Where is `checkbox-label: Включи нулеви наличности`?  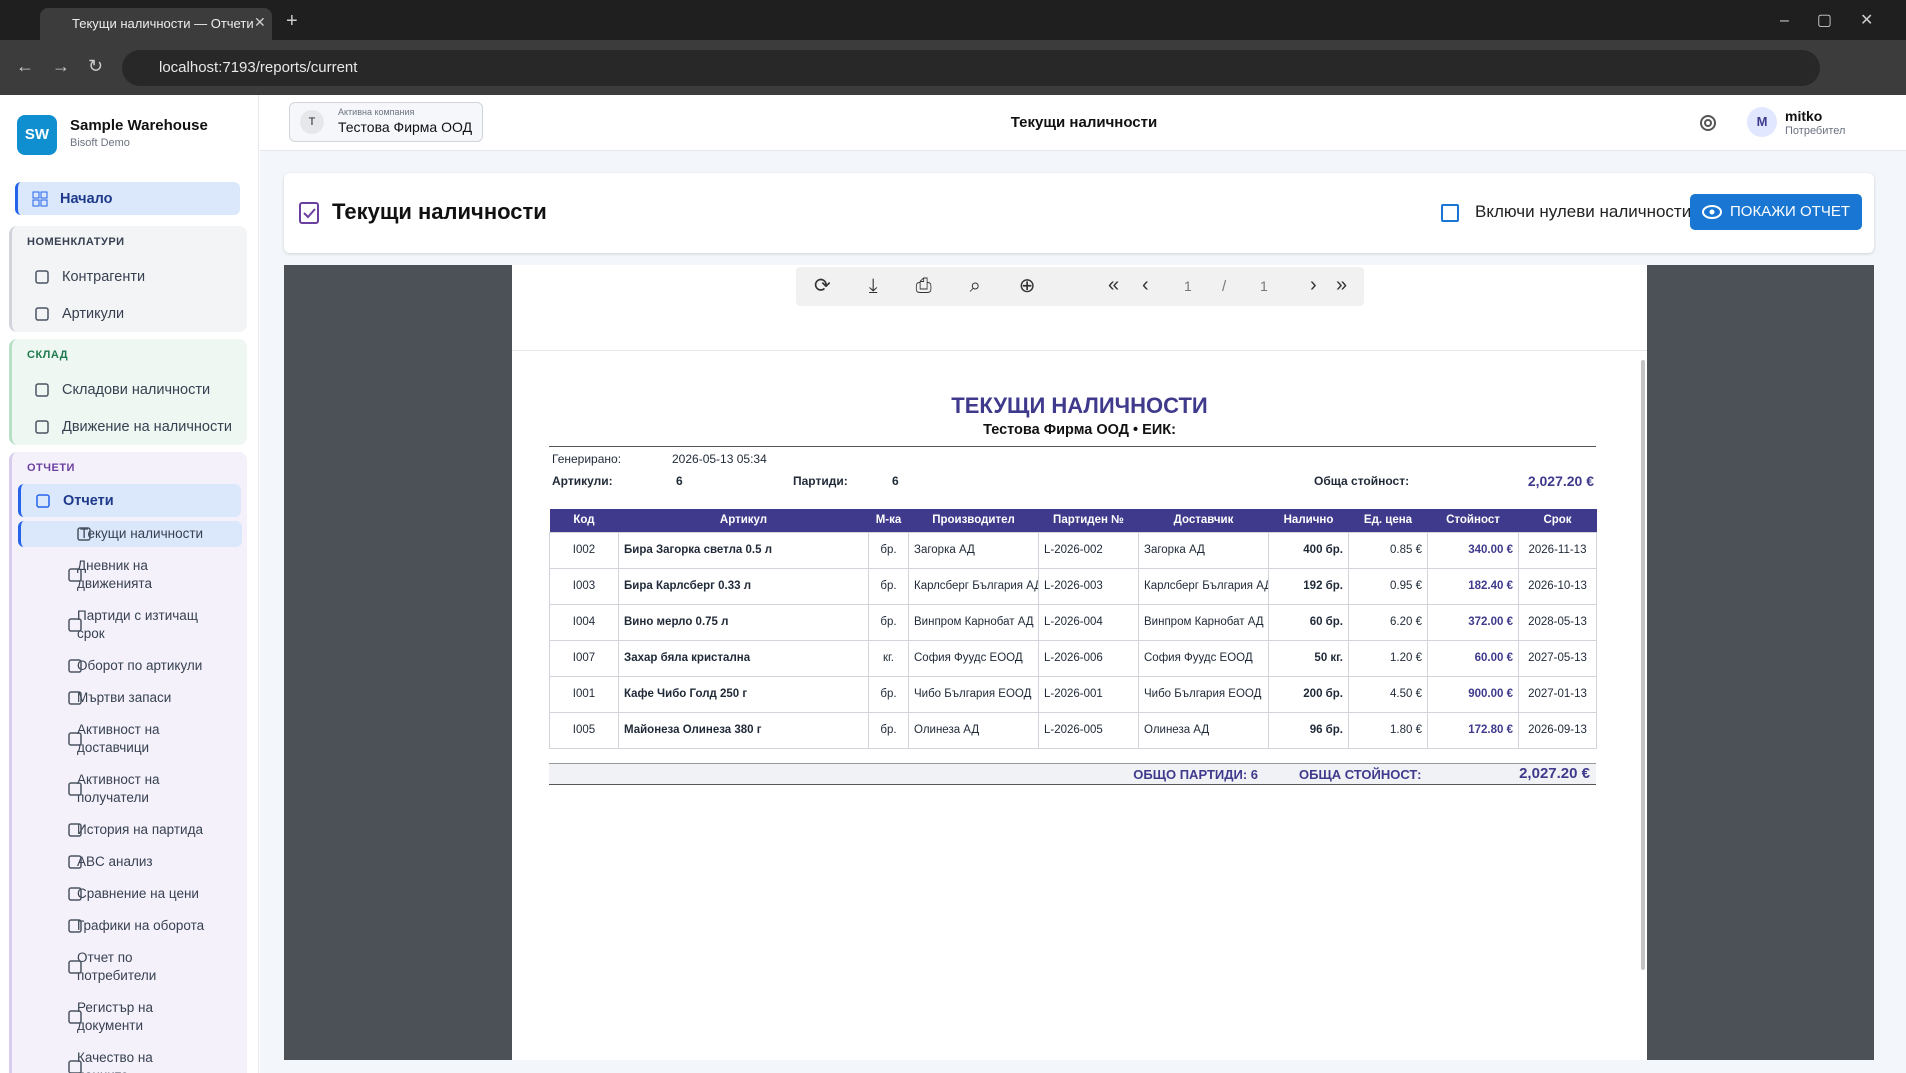 checkbox-label: Включи нулеви наличности is located at coordinates (1583, 211).